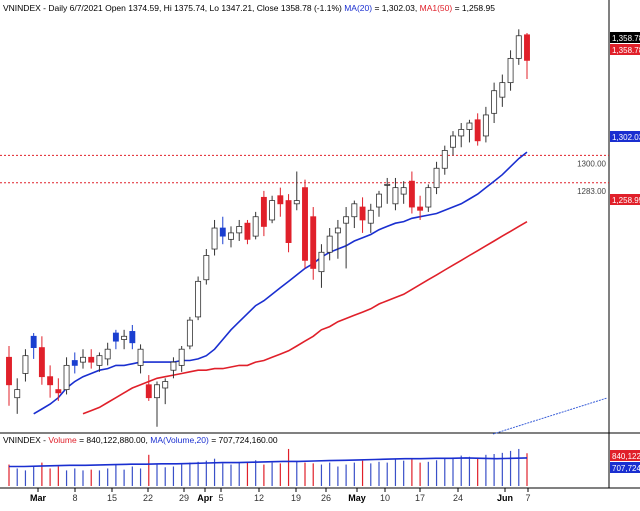  I want to click on x-tick-label: 7, so click(527, 498).